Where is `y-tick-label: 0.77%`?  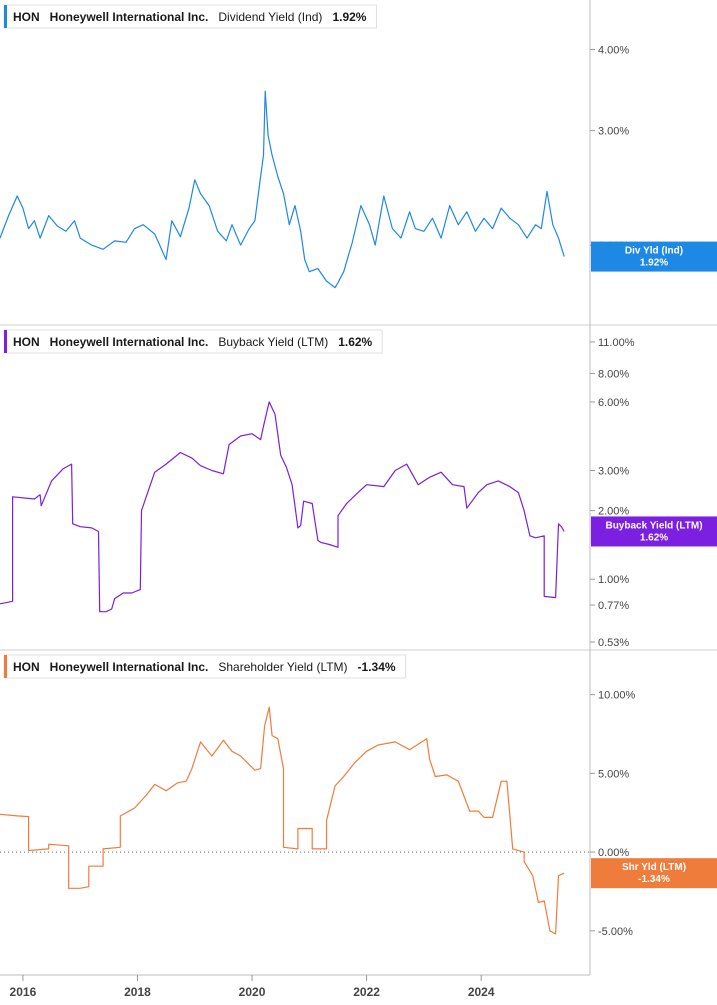 y-tick-label: 0.77% is located at coordinates (613, 606).